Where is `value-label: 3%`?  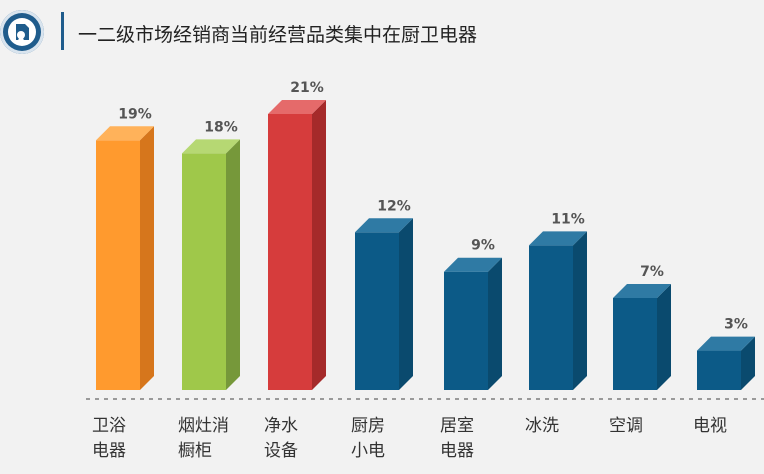
value-label: 3% is located at coordinates (736, 325).